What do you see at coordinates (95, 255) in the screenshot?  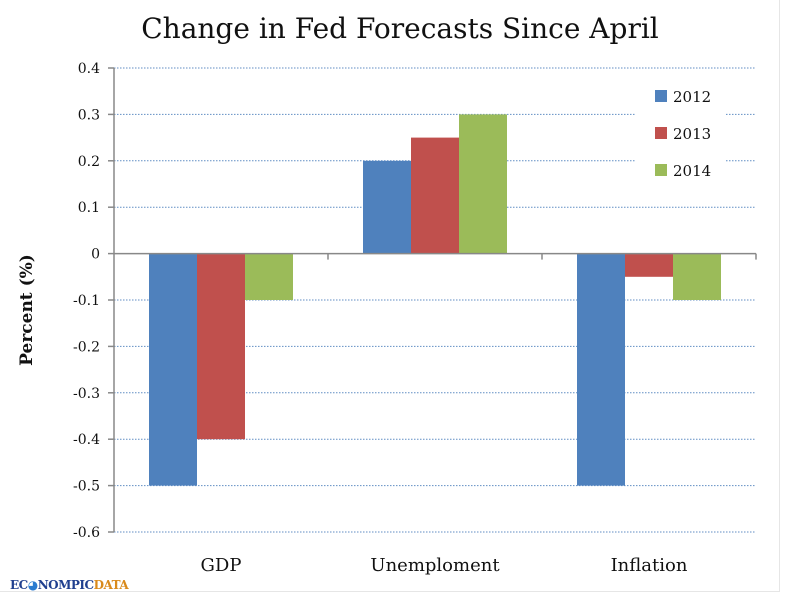 I see `y-tick-label: 0` at bounding box center [95, 255].